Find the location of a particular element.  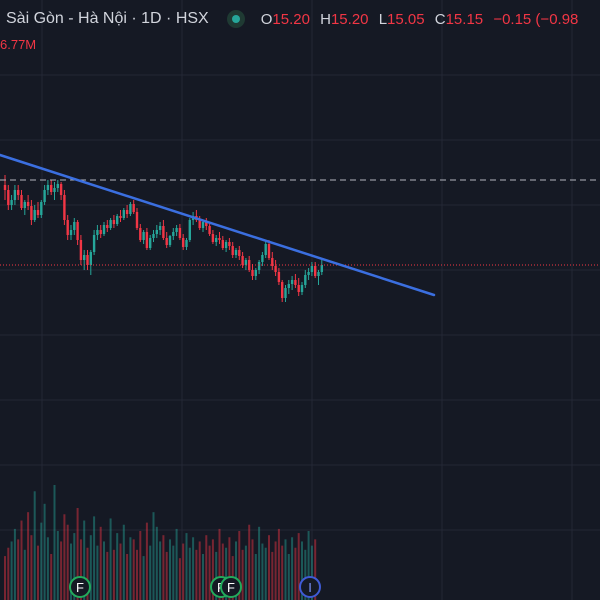

volume-bars is located at coordinates (160, 542).